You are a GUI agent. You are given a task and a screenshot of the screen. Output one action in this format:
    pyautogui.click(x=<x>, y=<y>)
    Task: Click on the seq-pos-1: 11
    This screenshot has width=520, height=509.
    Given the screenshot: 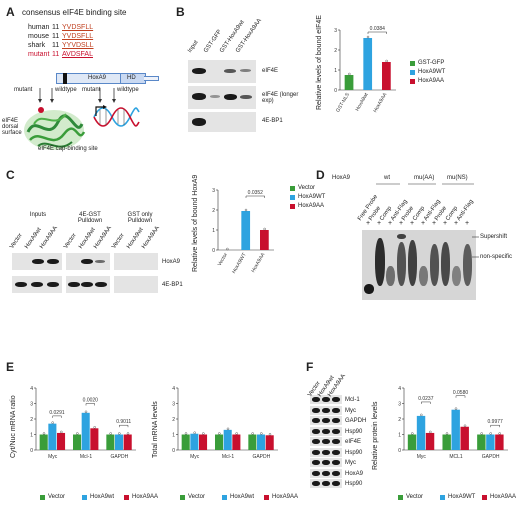 What is the action you would take?
    pyautogui.click(x=56, y=36)
    